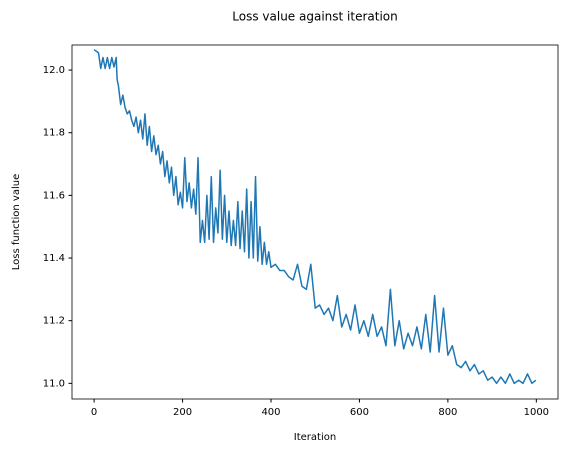 Image resolution: width=576 pixels, height=455 pixels. What do you see at coordinates (359, 412) in the screenshot?
I see `x-tick-label: 600` at bounding box center [359, 412].